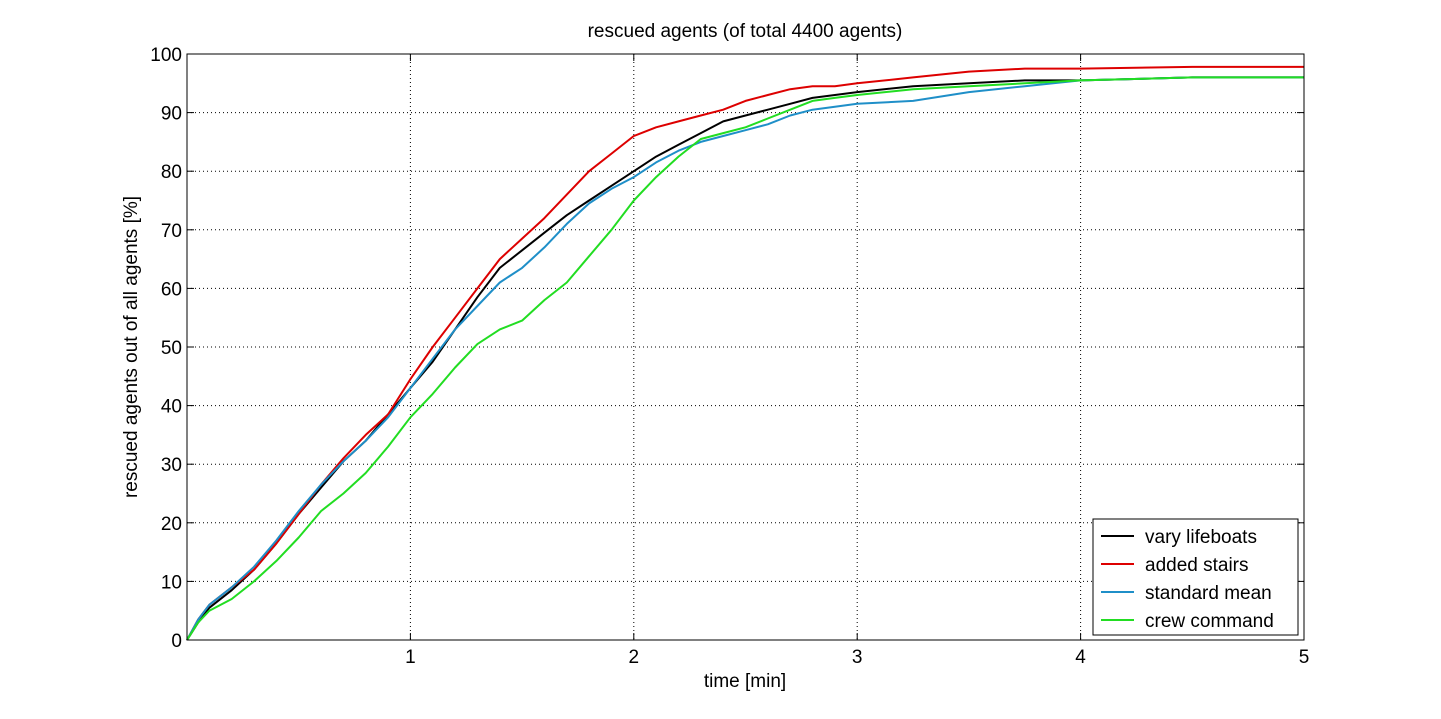 This screenshot has width=1441, height=719. Describe the element at coordinates (166, 55) in the screenshot. I see `y-tick-label: 100` at that location.